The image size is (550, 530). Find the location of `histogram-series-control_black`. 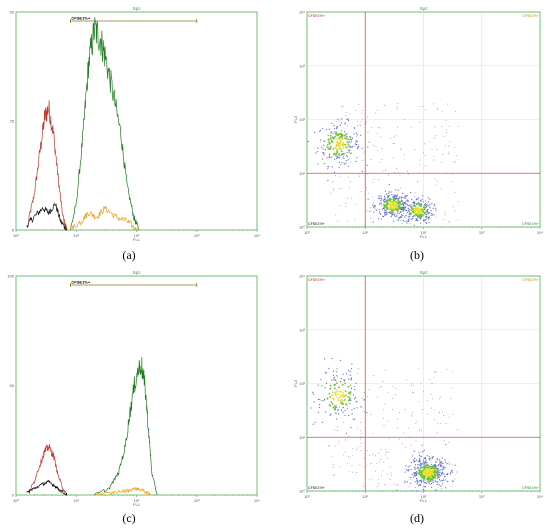

histogram-series-control_black is located at coordinates (47, 217).